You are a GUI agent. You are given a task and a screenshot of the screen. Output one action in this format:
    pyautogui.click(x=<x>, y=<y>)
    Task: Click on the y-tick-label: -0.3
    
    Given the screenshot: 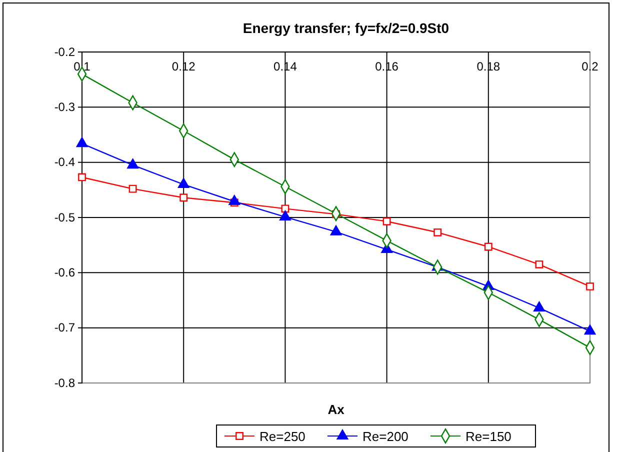 What is the action you would take?
    pyautogui.click(x=65, y=107)
    